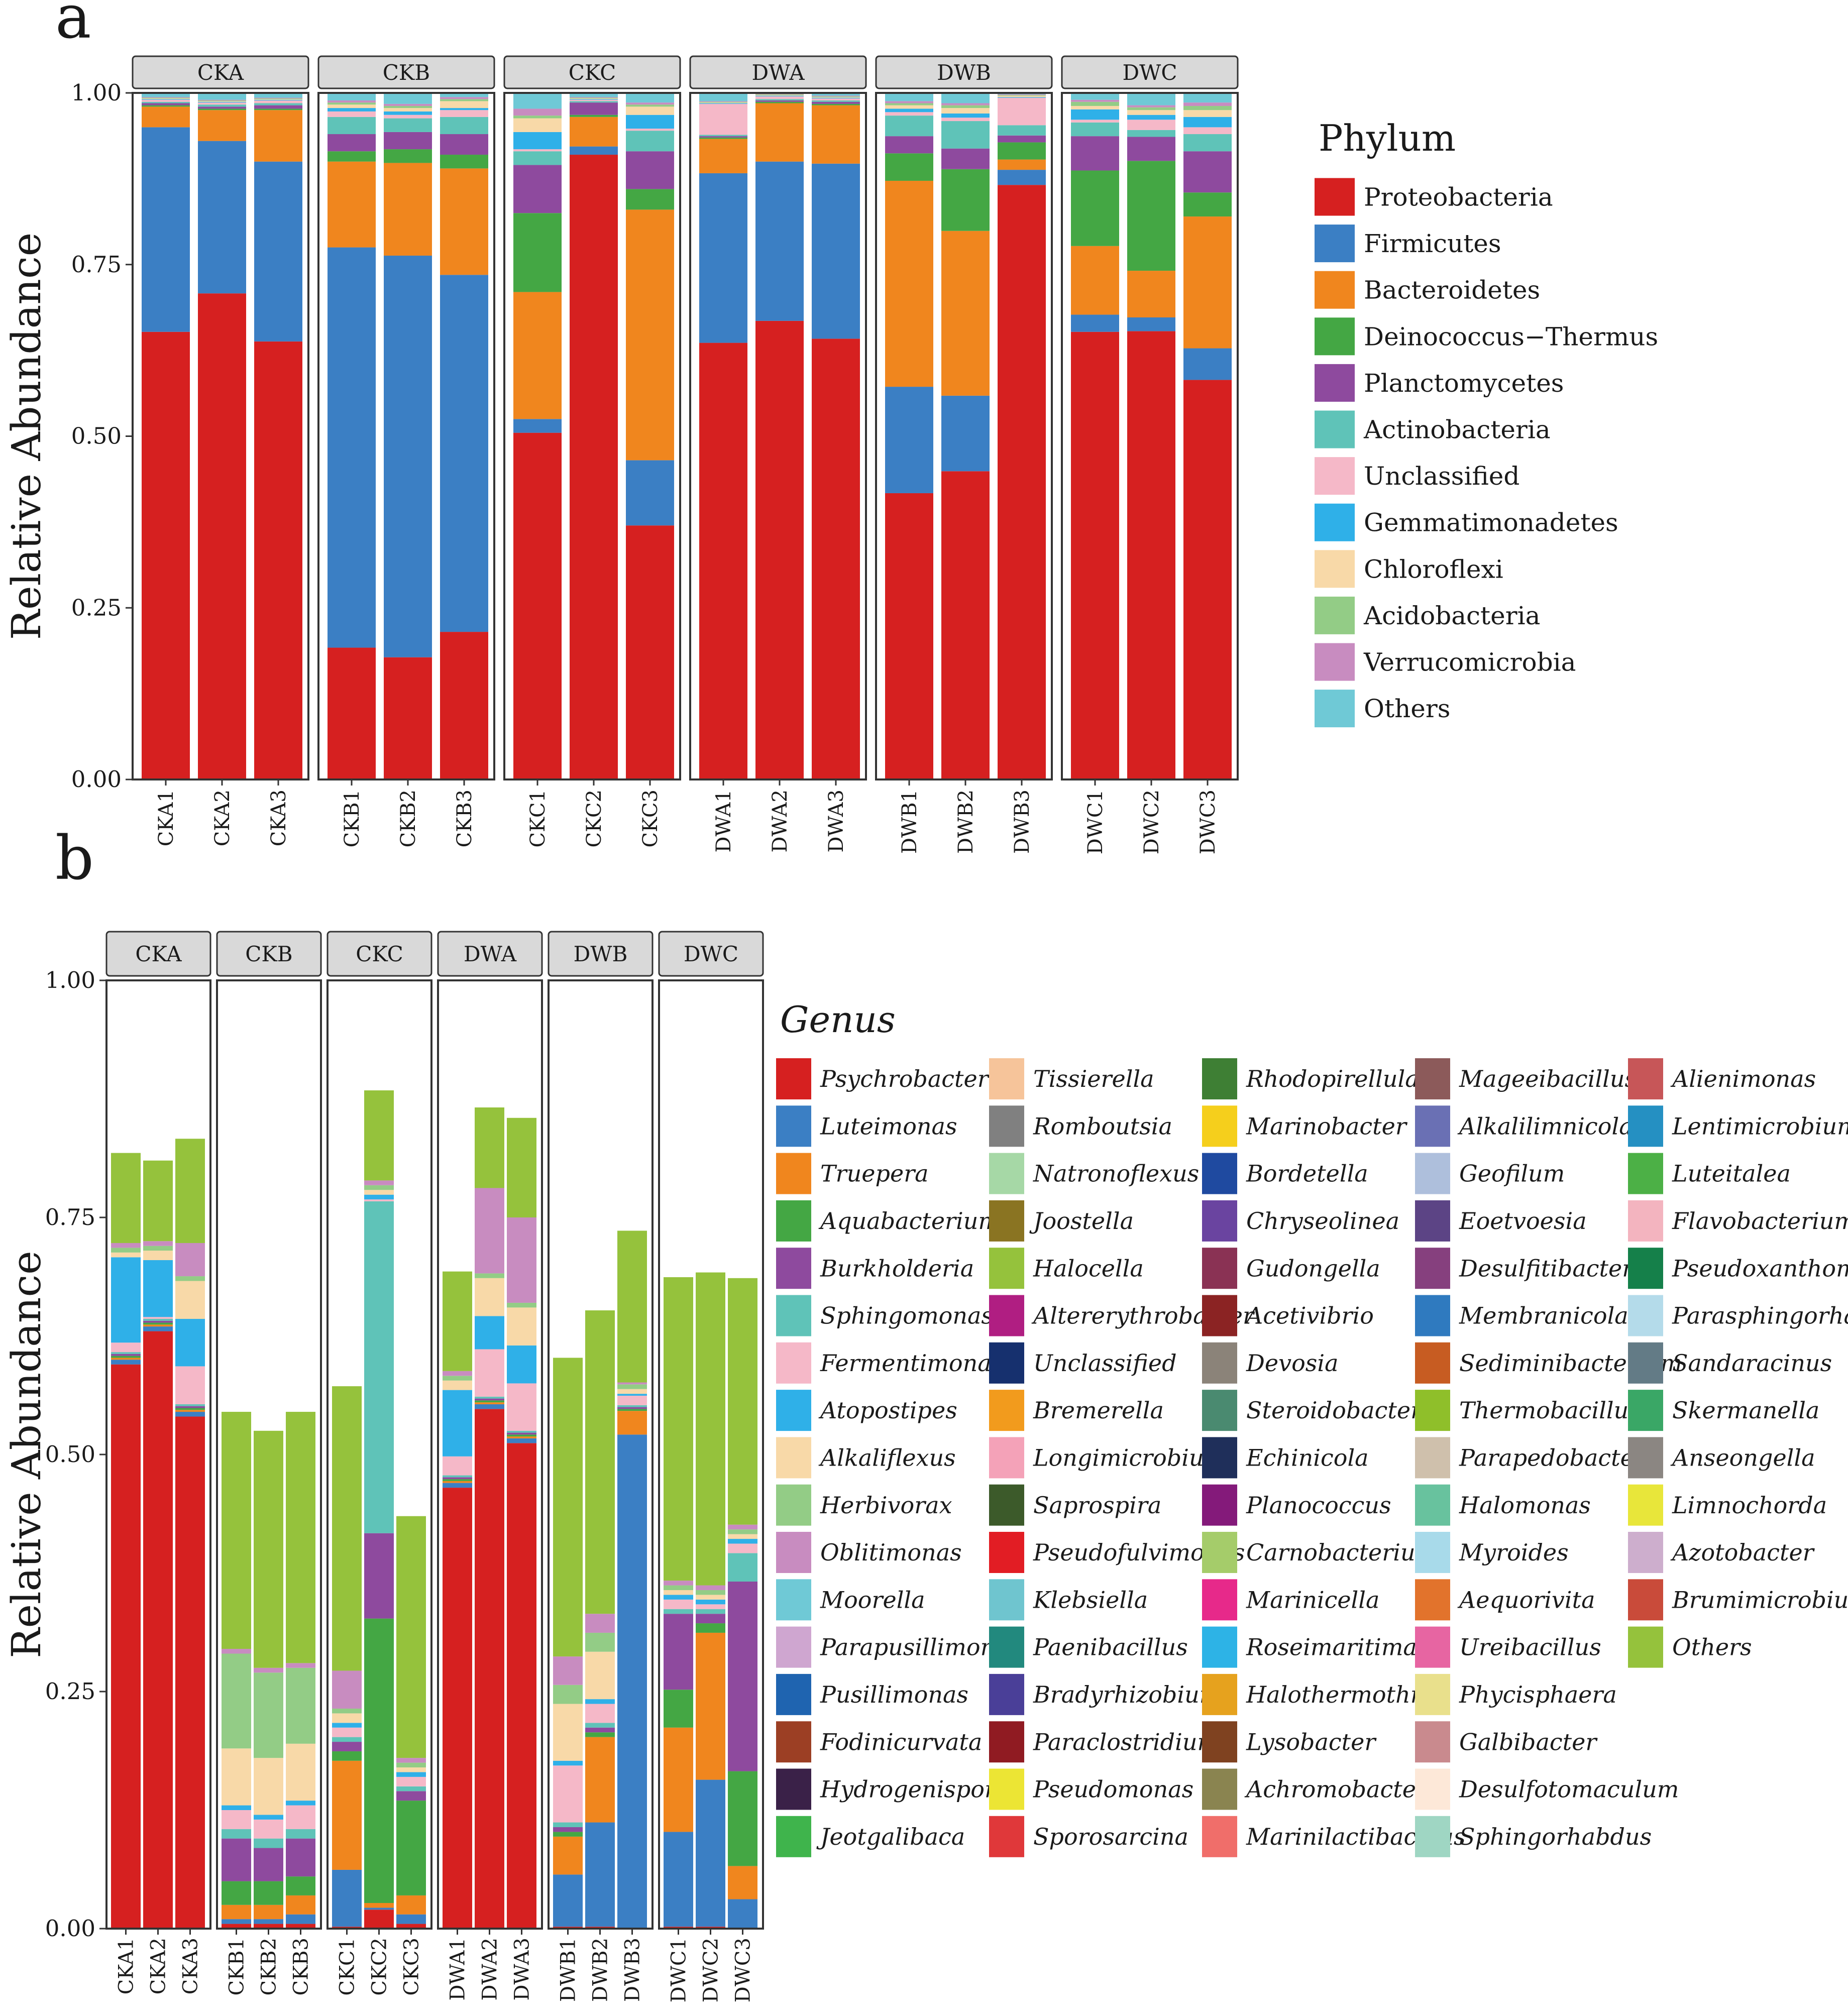 The image size is (1848, 2015). Describe the element at coordinates (490, 1399) in the screenshot. I see `bar-segment-dwa2-burkholderia` at that location.